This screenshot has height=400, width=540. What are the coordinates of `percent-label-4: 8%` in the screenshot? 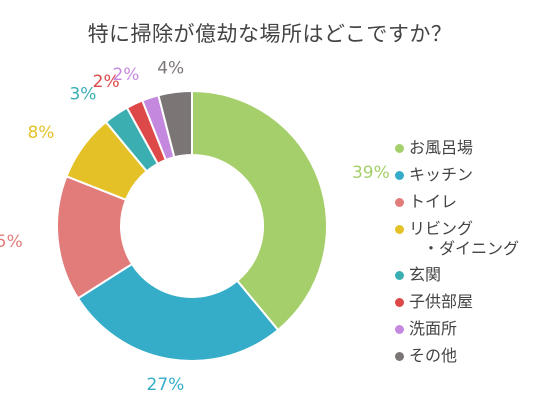 It's located at (40, 133).